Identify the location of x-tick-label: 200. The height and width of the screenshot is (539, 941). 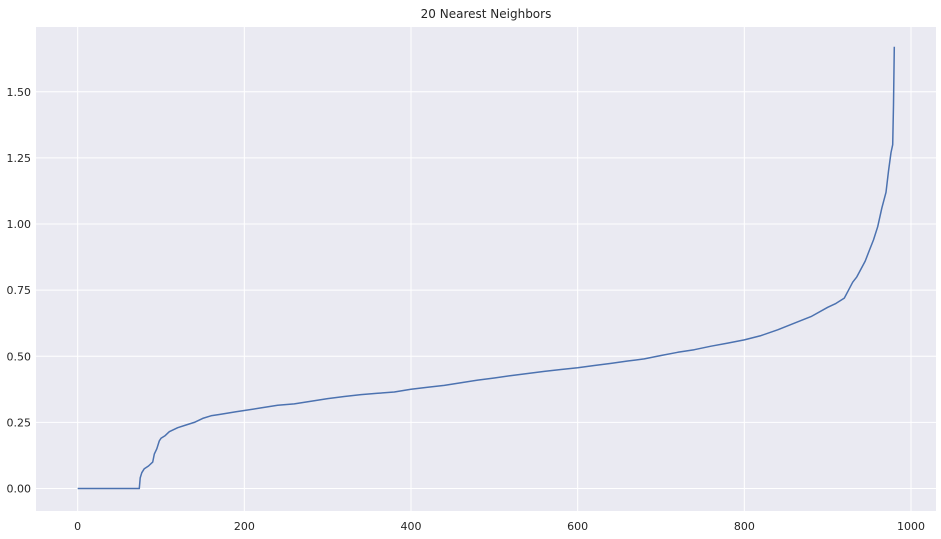
(244, 526).